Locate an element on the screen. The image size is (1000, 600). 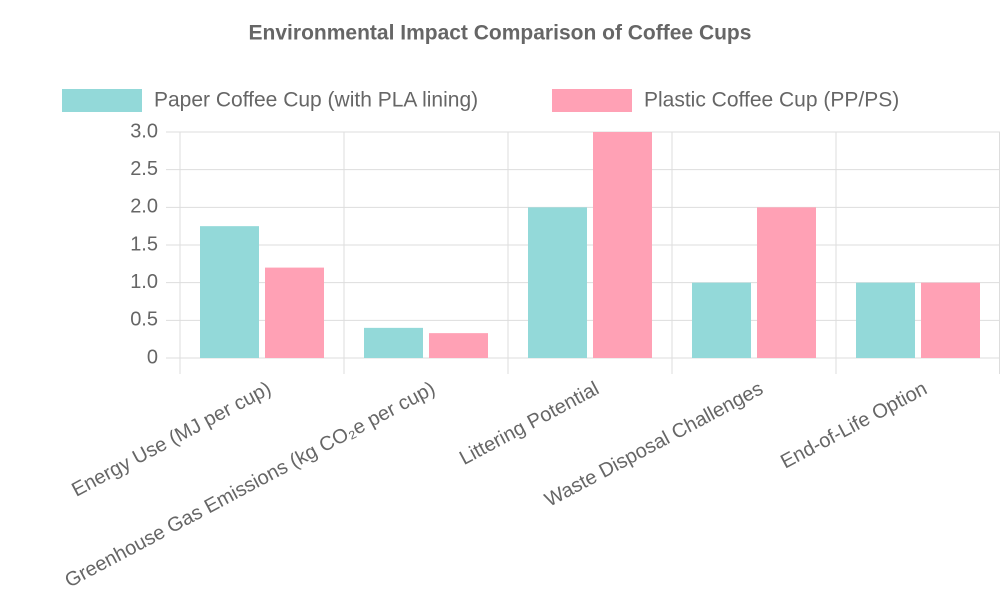
legend-label: Plastic Coffee Cup (PP/PS) is located at coordinates (771, 100).